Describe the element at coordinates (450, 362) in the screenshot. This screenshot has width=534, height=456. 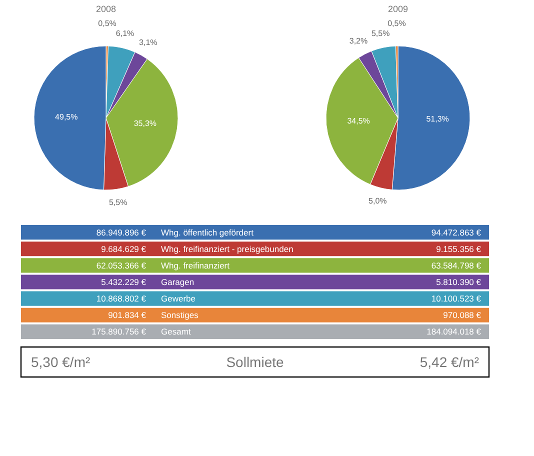
I see `text: 5,42 €/m²` at that location.